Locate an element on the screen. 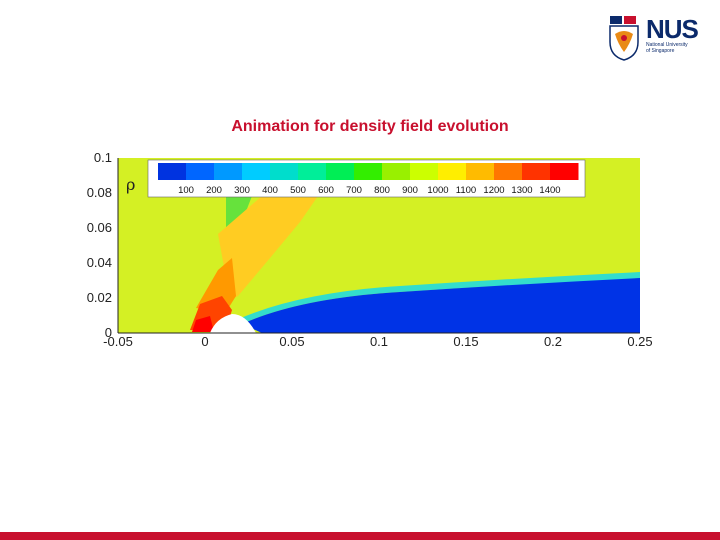  x-tick-label: 0.15 is located at coordinates (465, 341).